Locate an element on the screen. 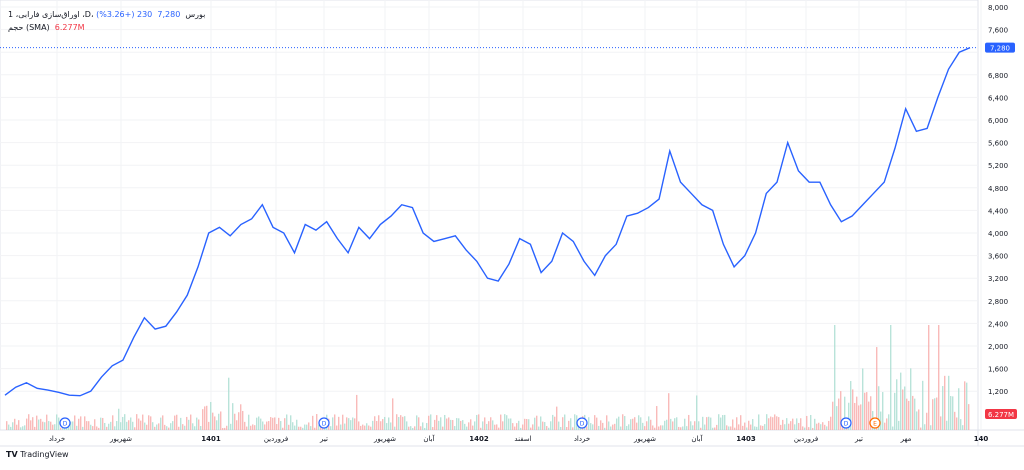 The height and width of the screenshot is (470, 1024). x-tick-label: خرداد is located at coordinates (582, 439).